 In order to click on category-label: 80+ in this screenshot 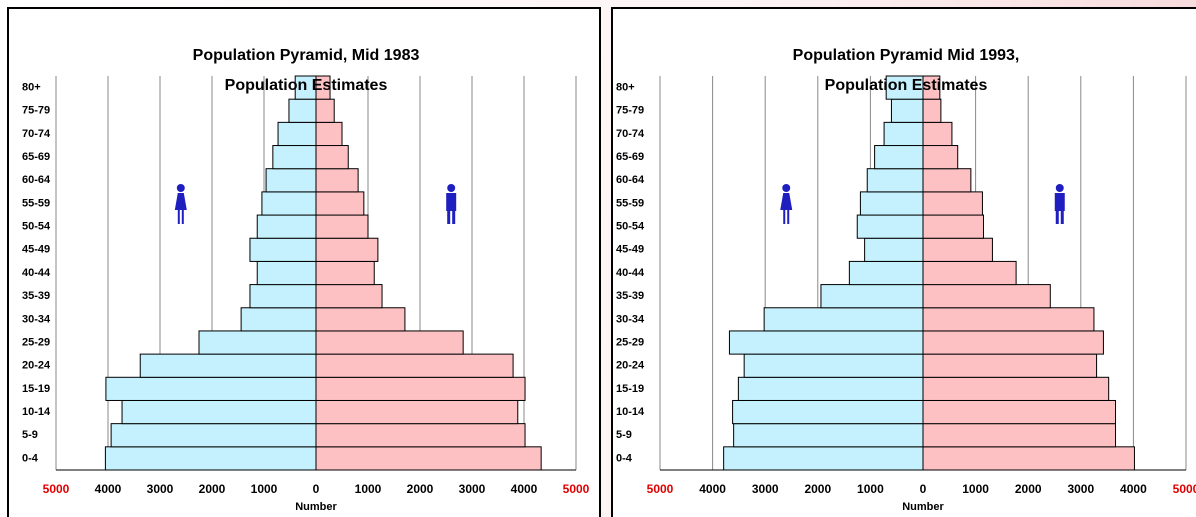, I will do `click(625, 87)`.